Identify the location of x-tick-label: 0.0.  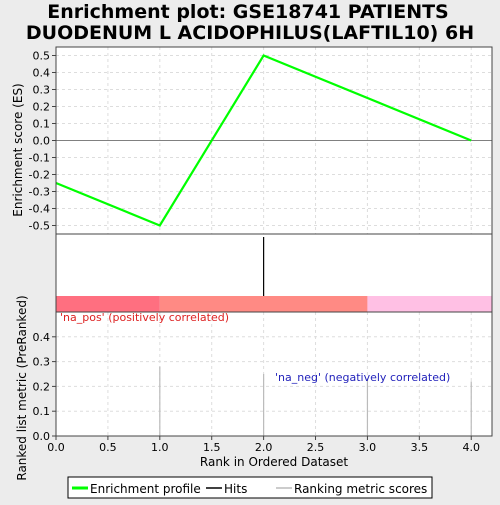
(56, 447).